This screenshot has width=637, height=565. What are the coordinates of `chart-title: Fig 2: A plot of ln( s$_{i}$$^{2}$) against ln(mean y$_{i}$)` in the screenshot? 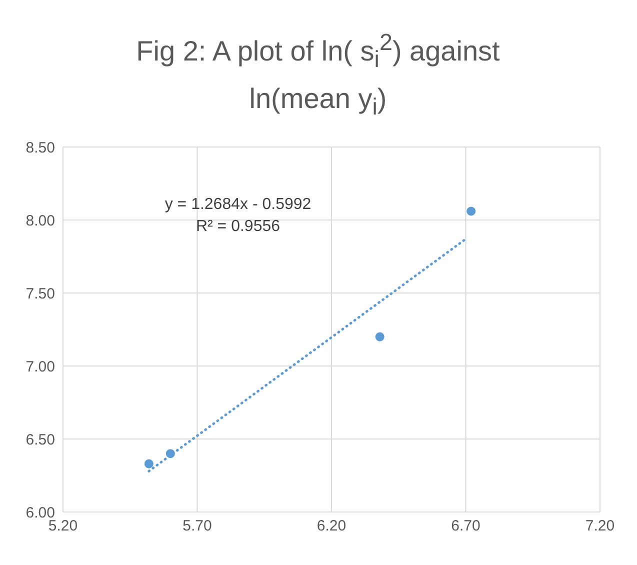 It's located at (318, 75).